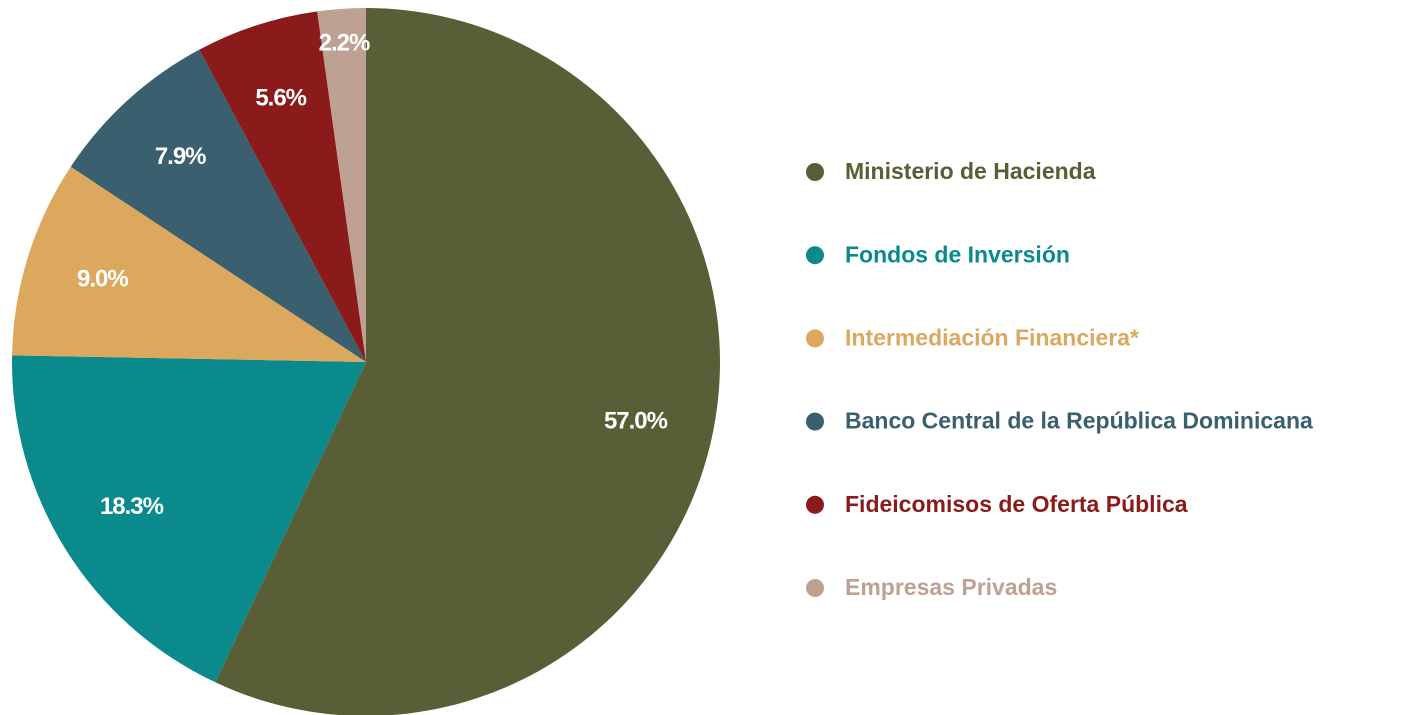 The width and height of the screenshot is (1411, 715). What do you see at coordinates (280, 98) in the screenshot?
I see `slice-label: 5.6%` at bounding box center [280, 98].